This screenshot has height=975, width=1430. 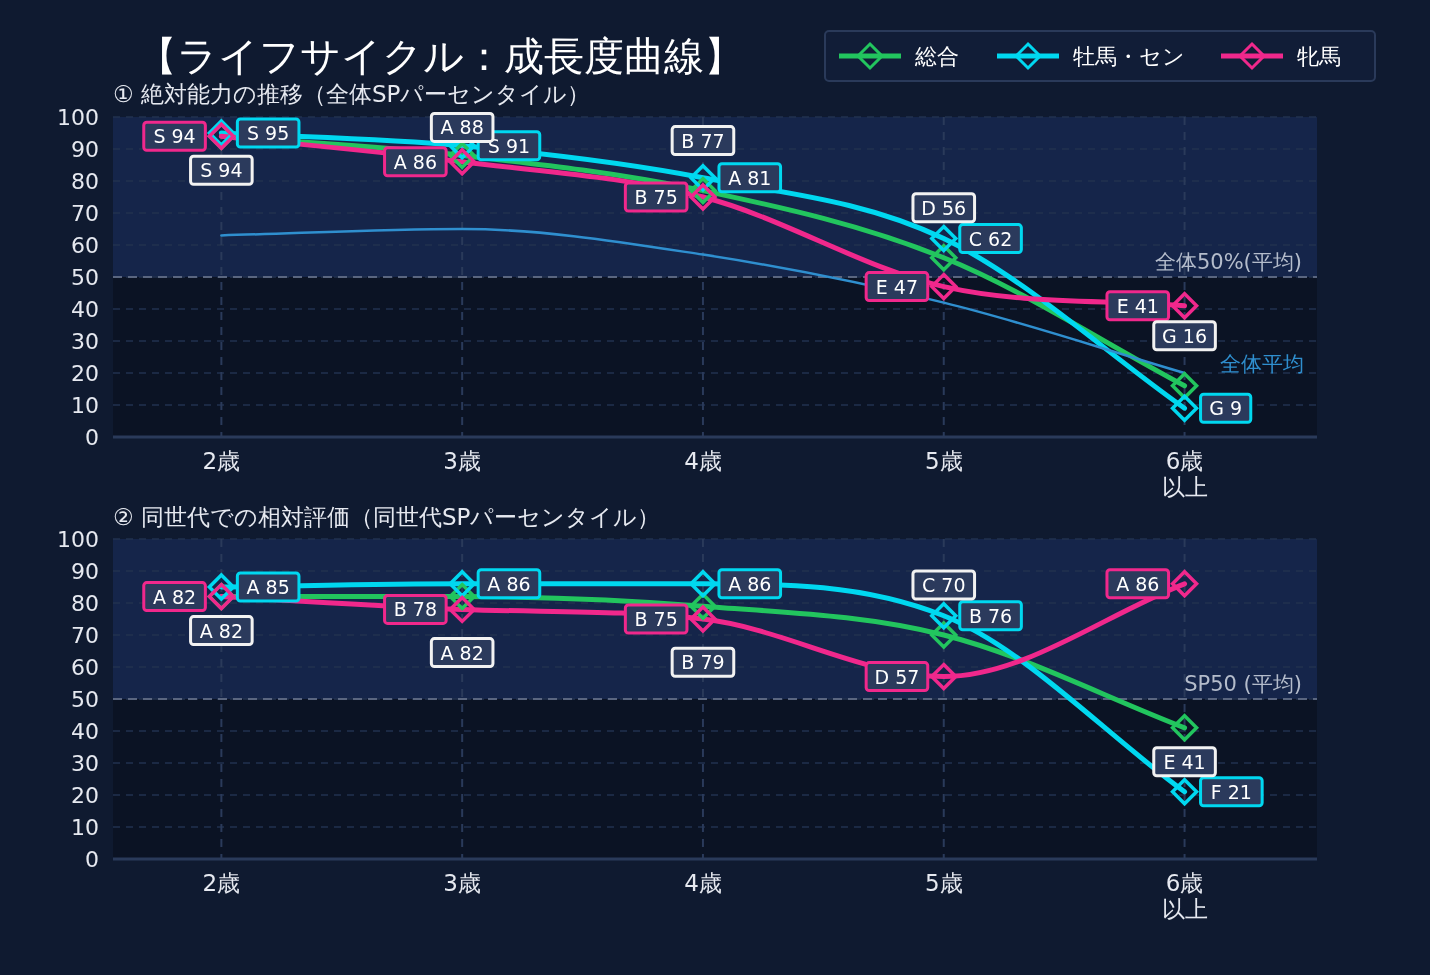 I want to click on data-label: F 21, so click(x=1231, y=791).